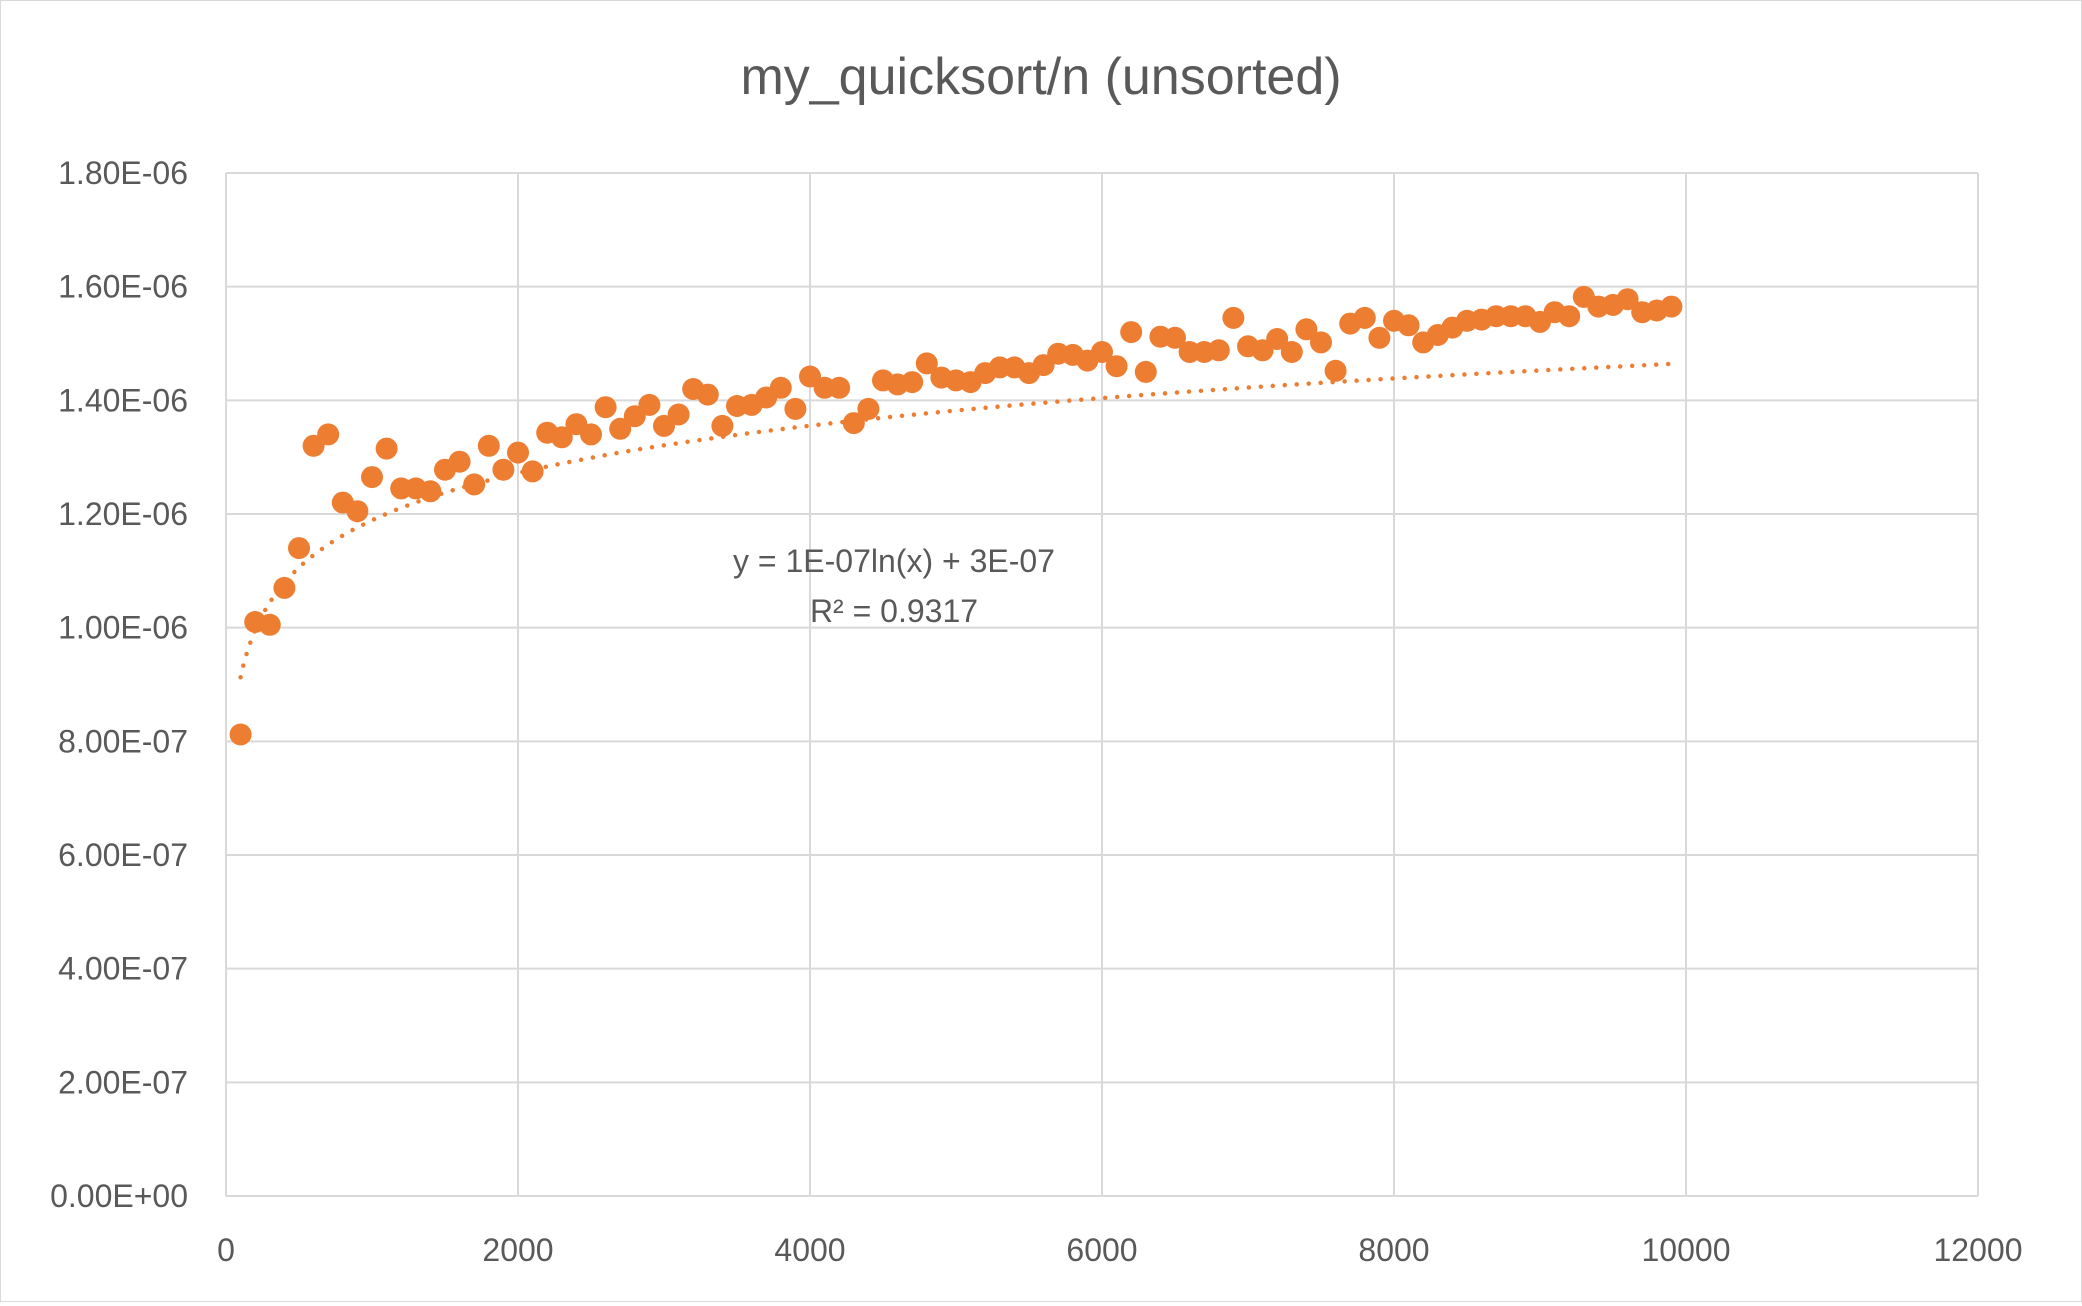  Describe the element at coordinates (123, 400) in the screenshot. I see `y-tick-label: 1.40E-06` at that location.